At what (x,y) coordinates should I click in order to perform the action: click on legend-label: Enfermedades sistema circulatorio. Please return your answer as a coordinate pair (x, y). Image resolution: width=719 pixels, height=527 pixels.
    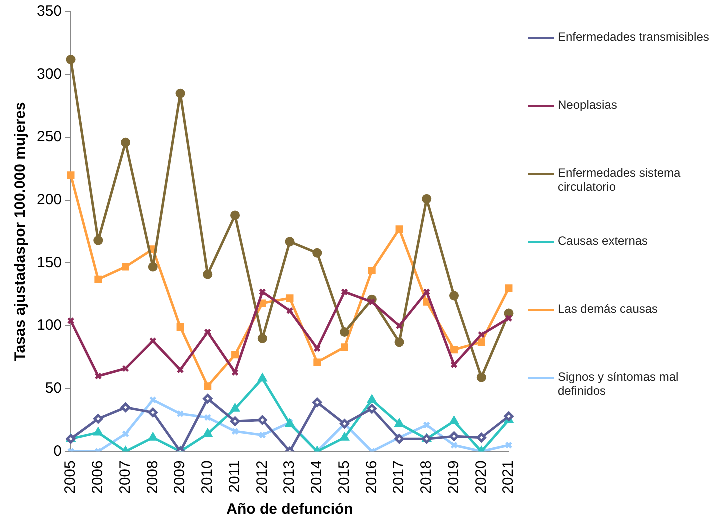
    Looking at the image, I should click on (620, 180).